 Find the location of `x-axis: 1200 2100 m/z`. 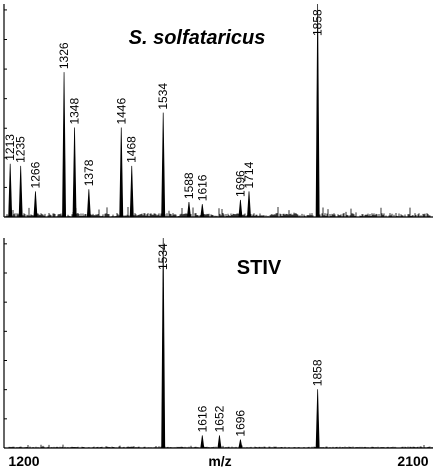

x-axis: 1200 2100 m/z is located at coordinates (218, 461).